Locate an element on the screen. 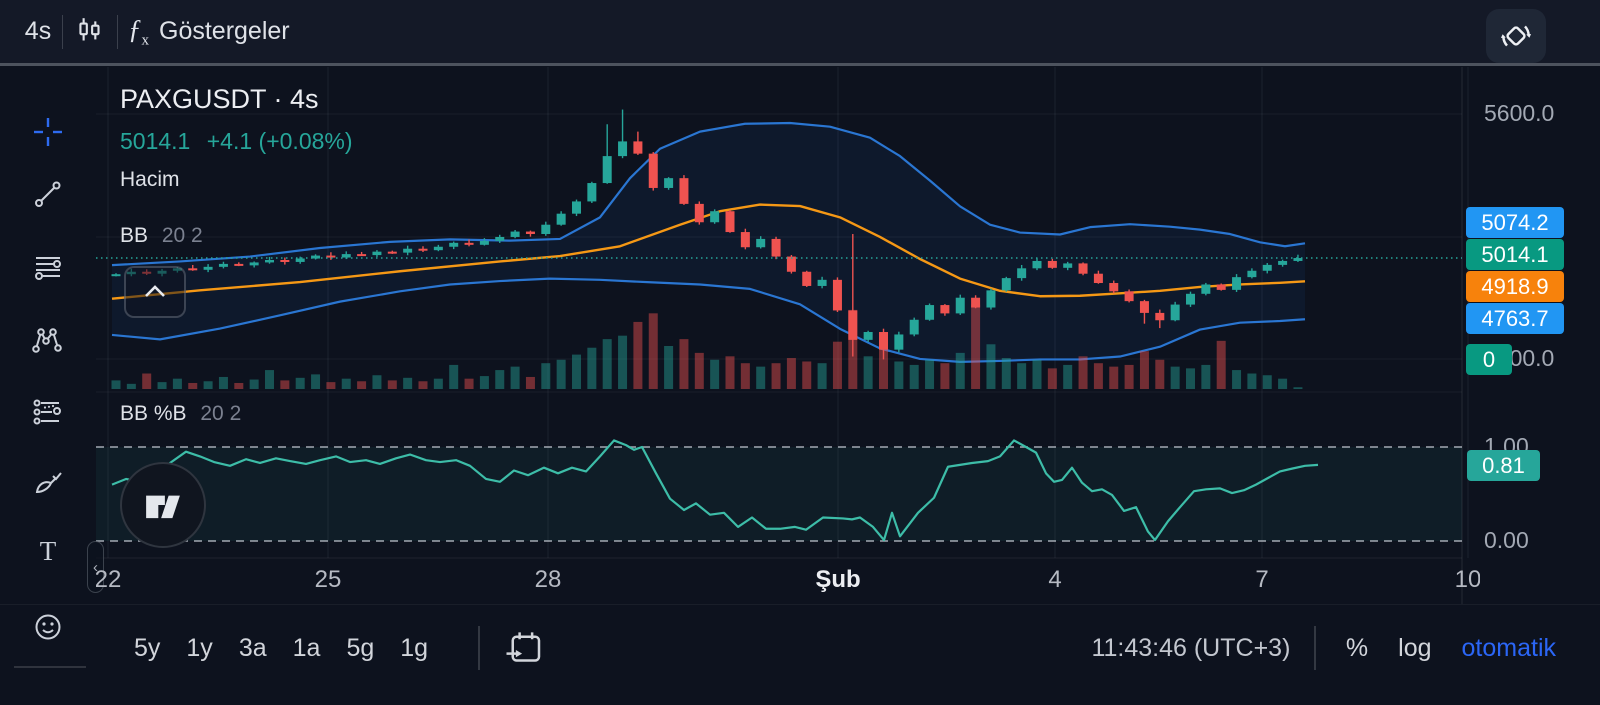 The width and height of the screenshot is (1600, 705). last-price-badge: 5014.1 is located at coordinates (1515, 254).